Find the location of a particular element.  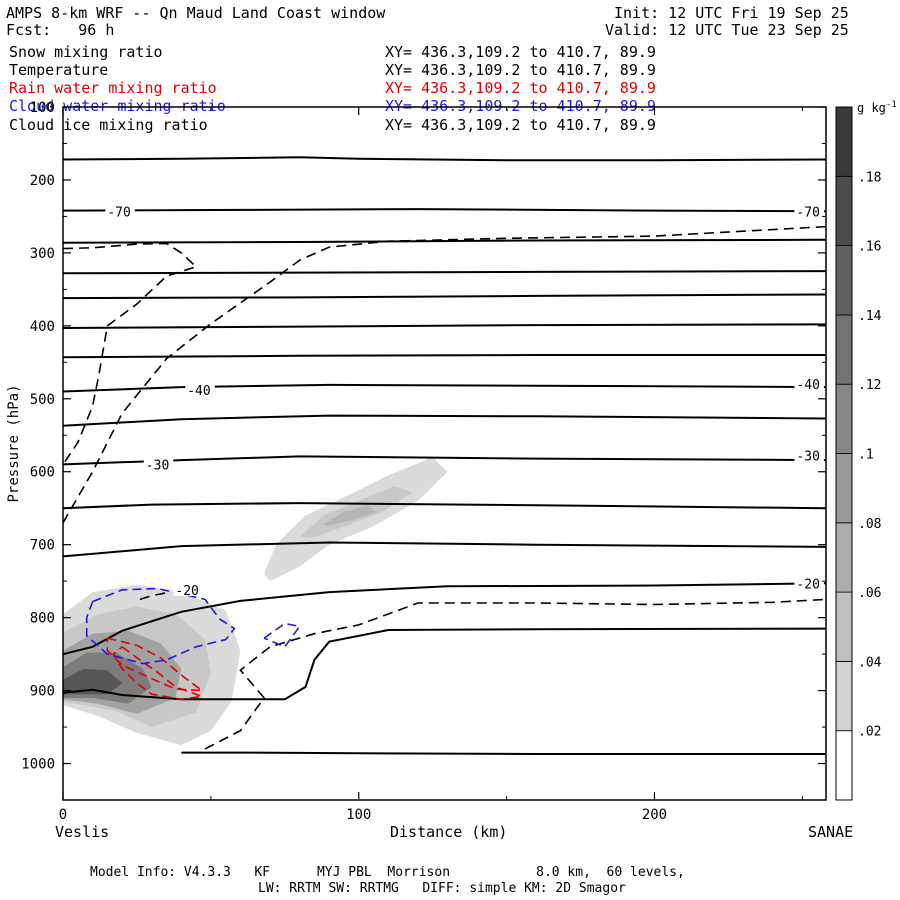

right-endpoint-label: SANAE is located at coordinates (831, 832).